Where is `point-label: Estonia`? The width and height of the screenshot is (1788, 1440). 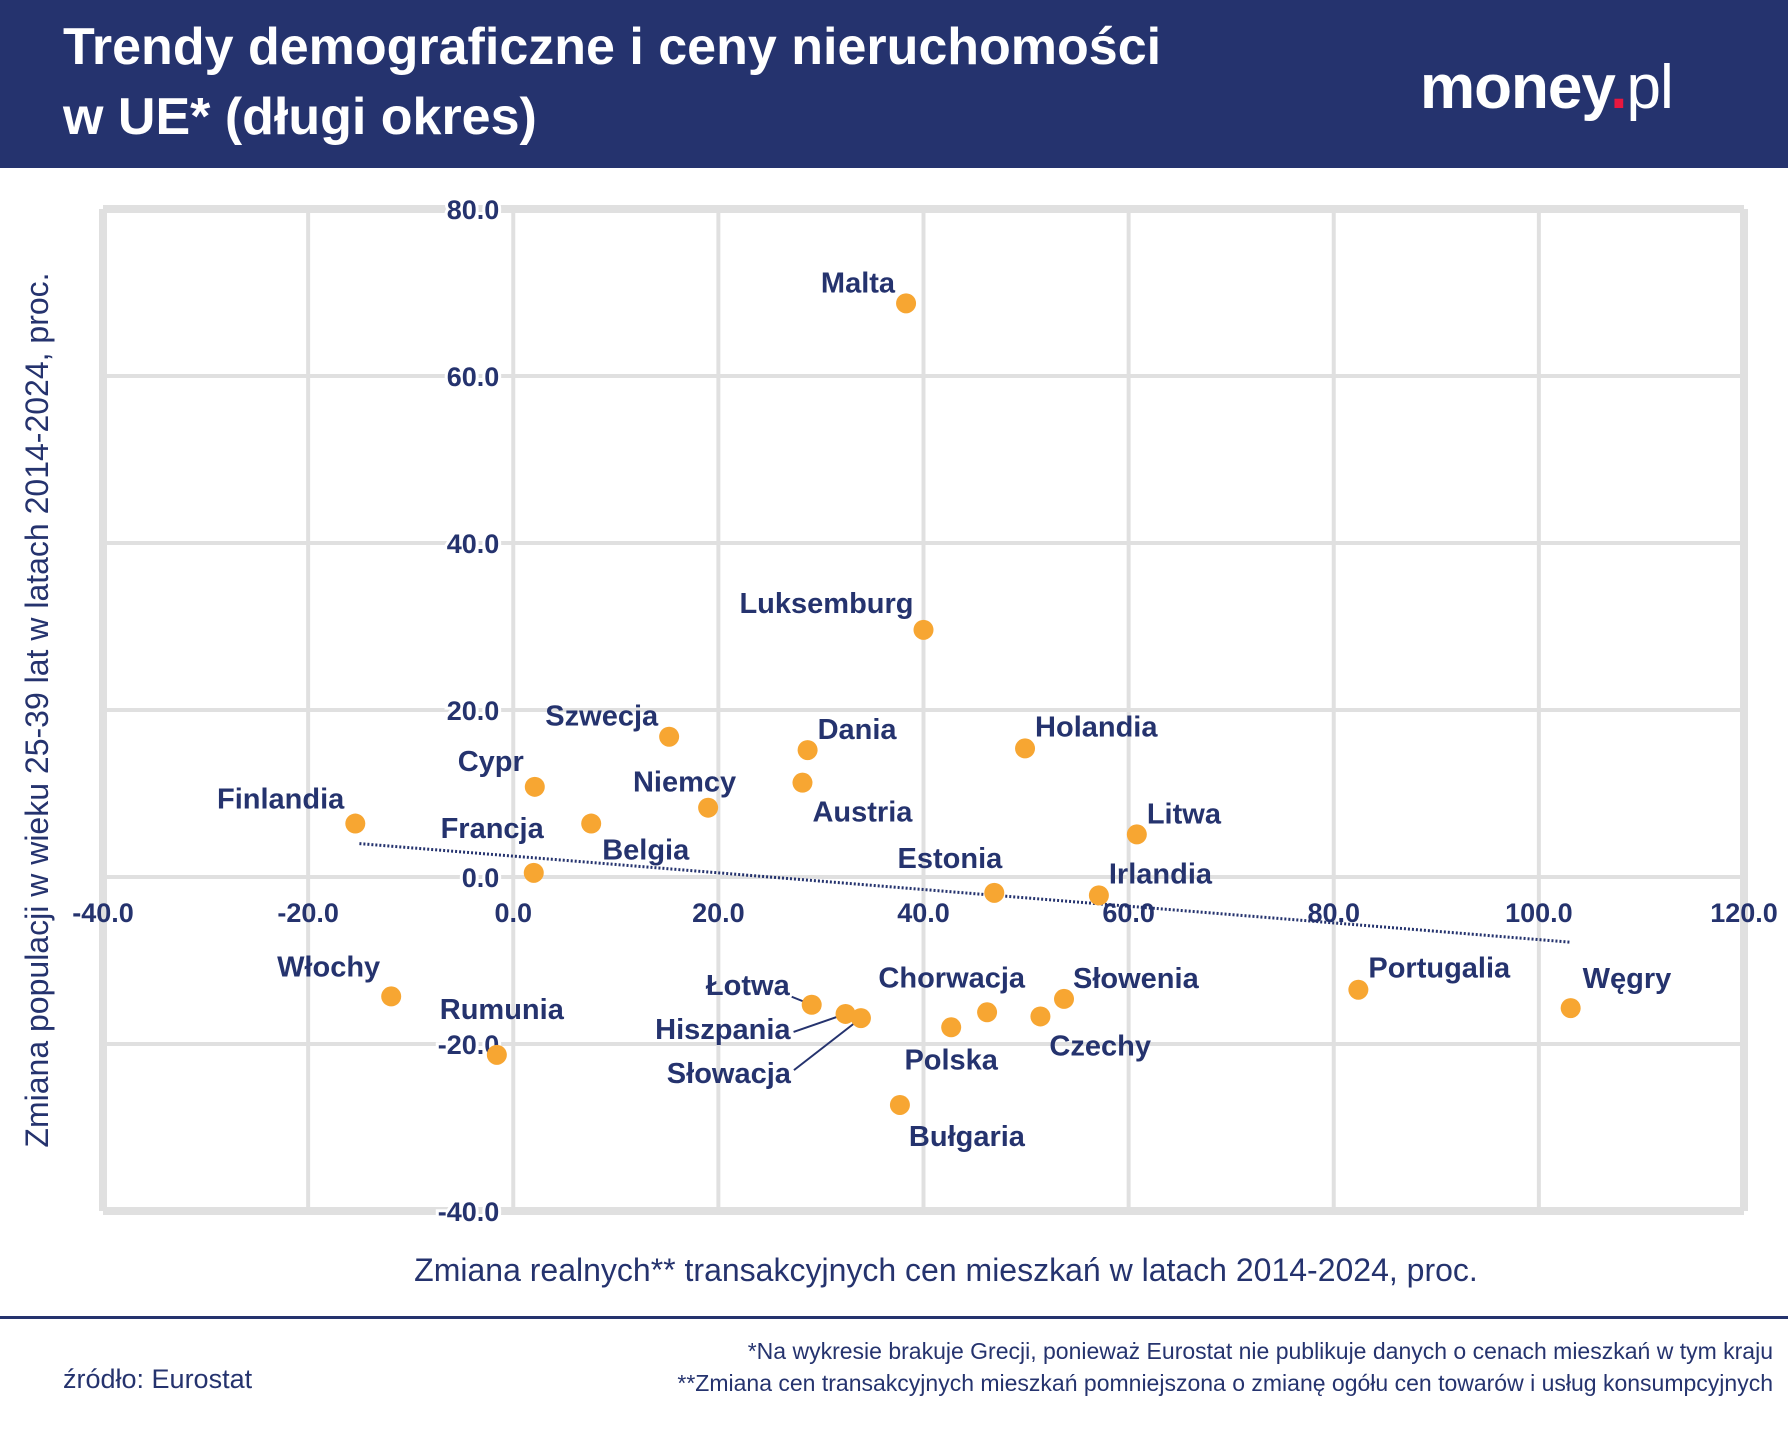
point-label: Estonia is located at coordinates (951, 859).